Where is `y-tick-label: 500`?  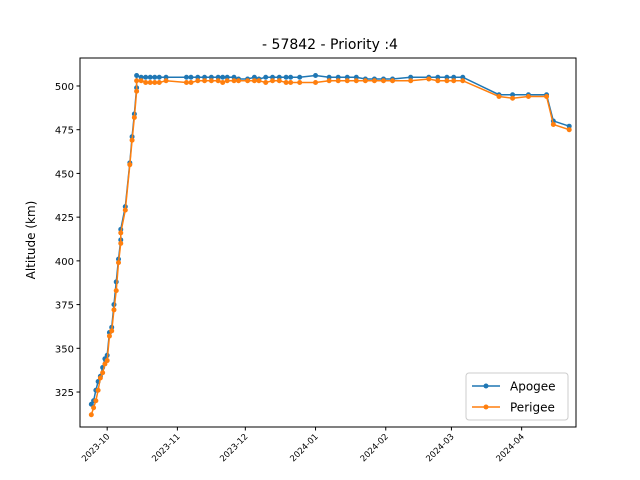
y-tick-label: 500 is located at coordinates (64, 87).